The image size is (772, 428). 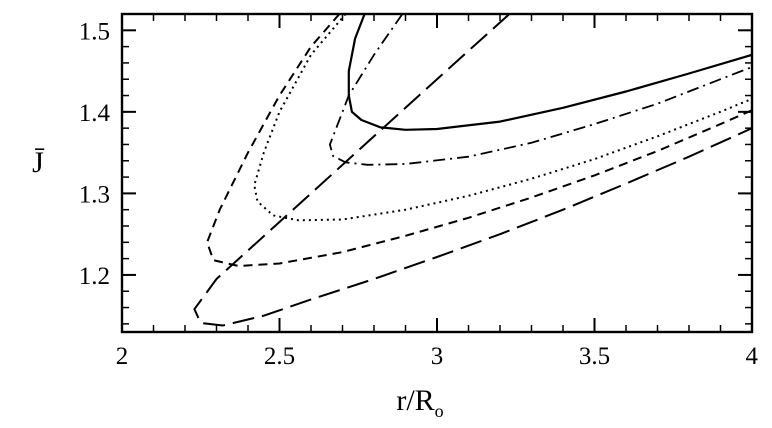 What do you see at coordinates (752, 356) in the screenshot?
I see `x-tick-label: 4` at bounding box center [752, 356].